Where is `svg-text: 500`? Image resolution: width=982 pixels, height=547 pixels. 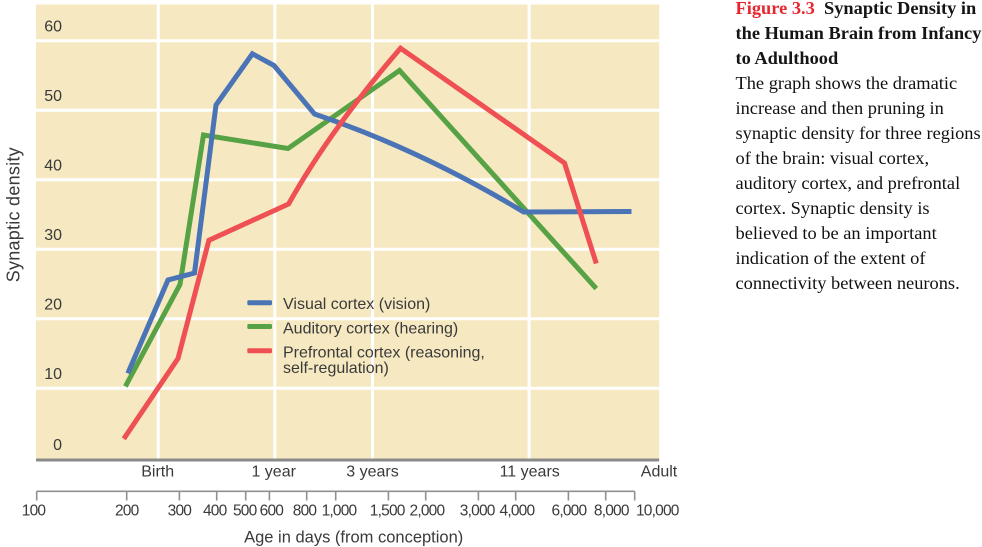 svg-text: 500 is located at coordinates (245, 511).